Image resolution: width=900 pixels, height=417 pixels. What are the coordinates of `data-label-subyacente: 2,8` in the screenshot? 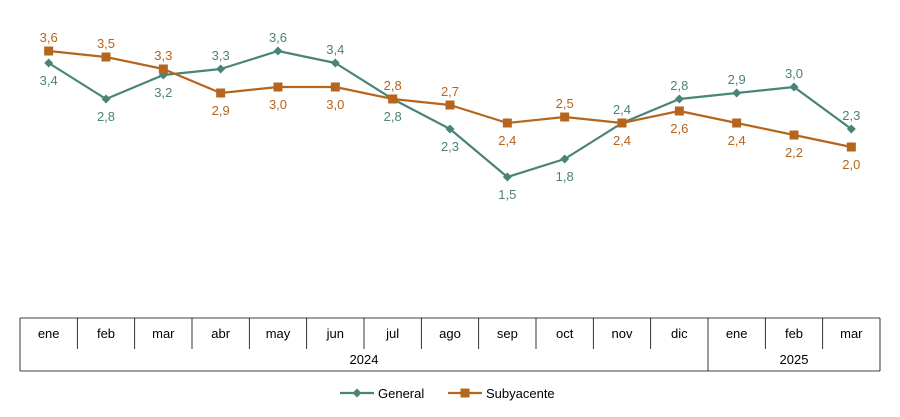 It's located at (393, 85).